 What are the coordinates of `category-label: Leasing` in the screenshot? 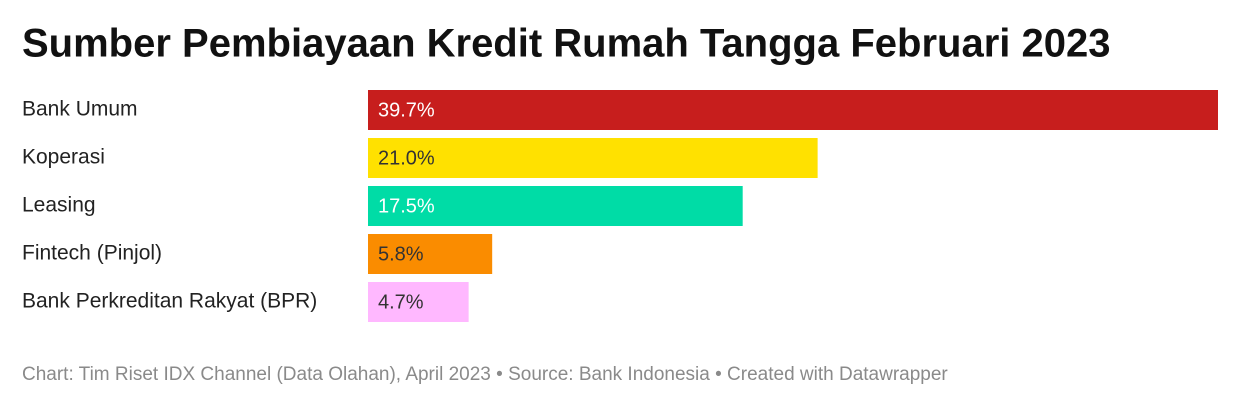 It's located at (59, 205).